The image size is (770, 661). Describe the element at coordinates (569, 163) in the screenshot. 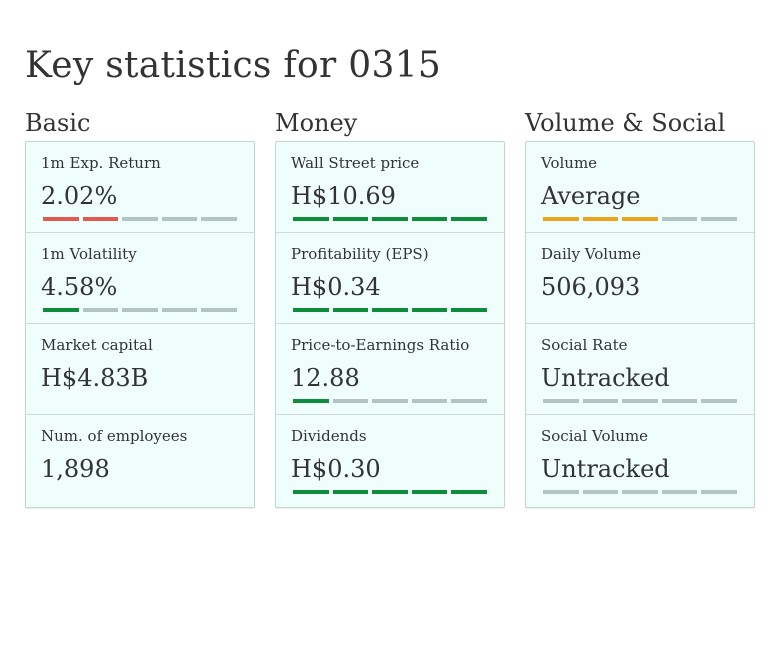

I see `stat-label: Volume` at that location.